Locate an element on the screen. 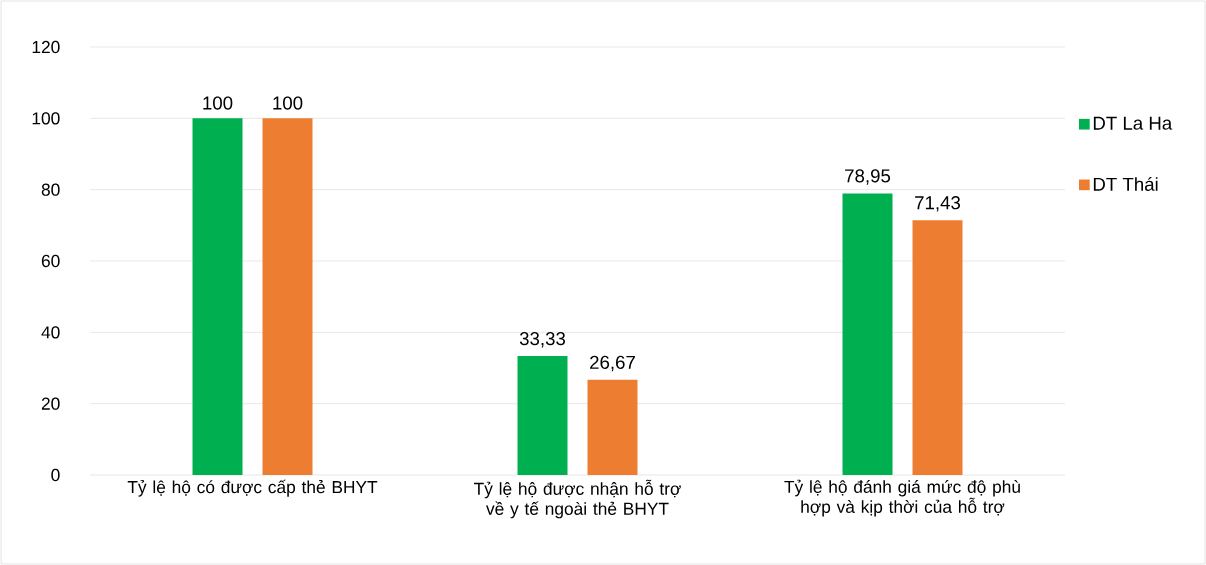 Image resolution: width=1206 pixels, height=565 pixels. data-label: 78,95 is located at coordinates (868, 177).